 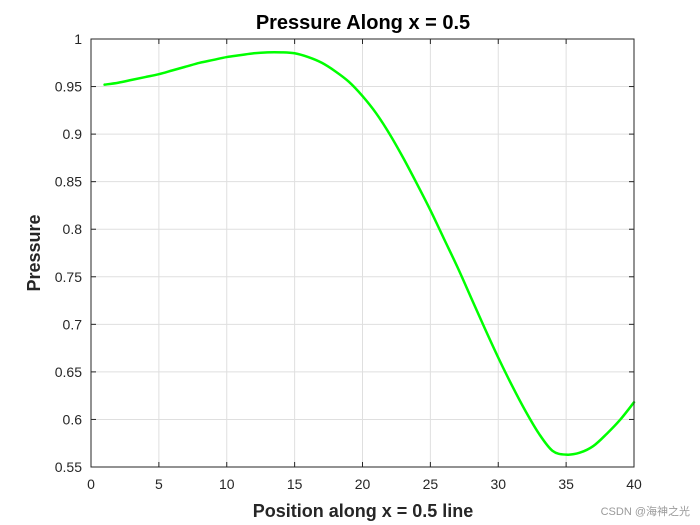 What do you see at coordinates (68, 87) in the screenshot?
I see `y-tick-label: 0.95` at bounding box center [68, 87].